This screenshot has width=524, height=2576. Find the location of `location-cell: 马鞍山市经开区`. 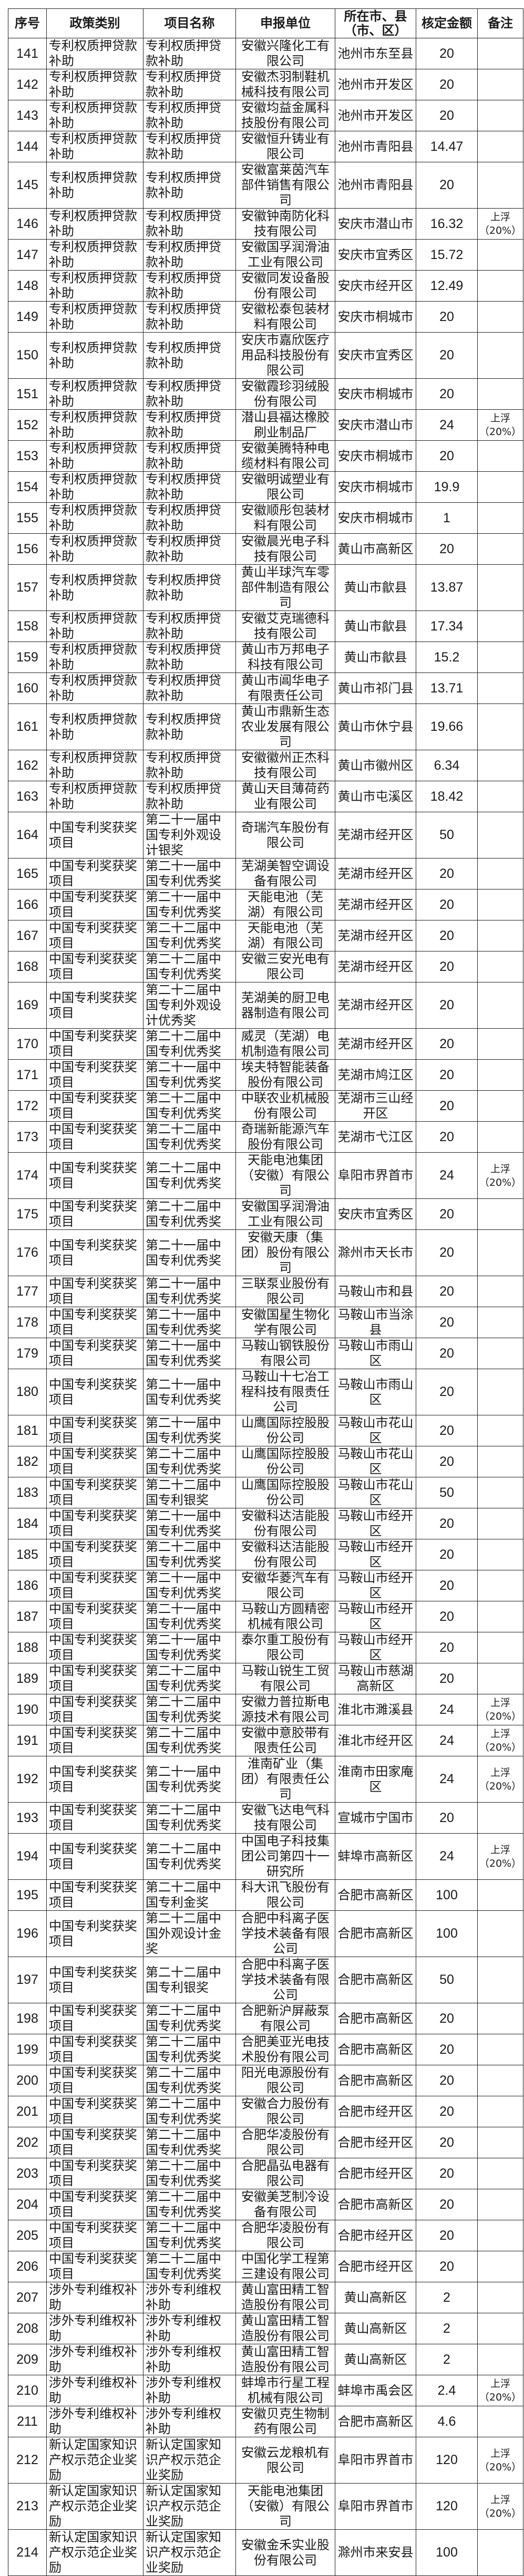

location-cell: 马鞍山市经开区 is located at coordinates (375, 1647).